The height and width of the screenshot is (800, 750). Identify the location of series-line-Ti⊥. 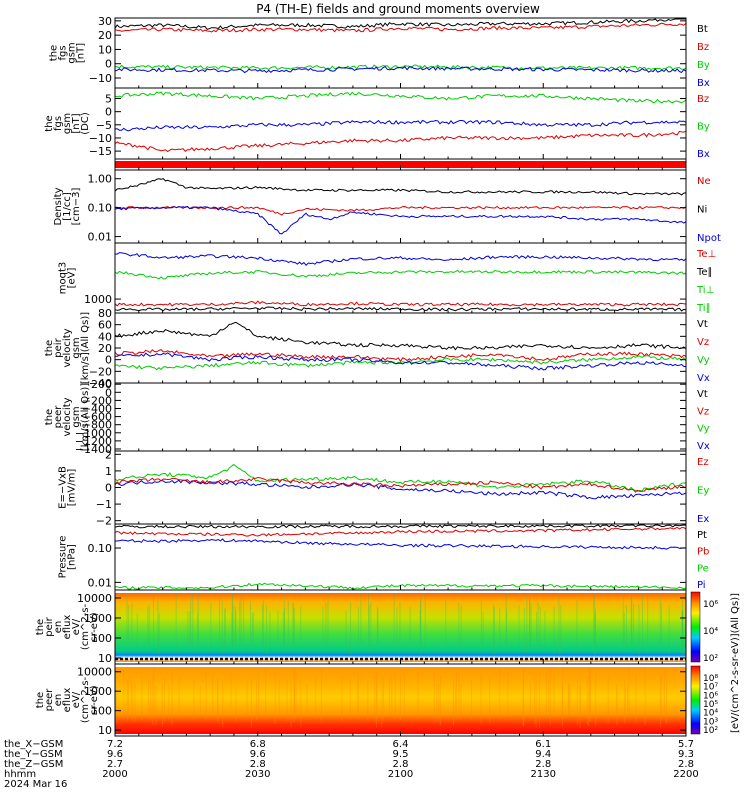
(400, 274).